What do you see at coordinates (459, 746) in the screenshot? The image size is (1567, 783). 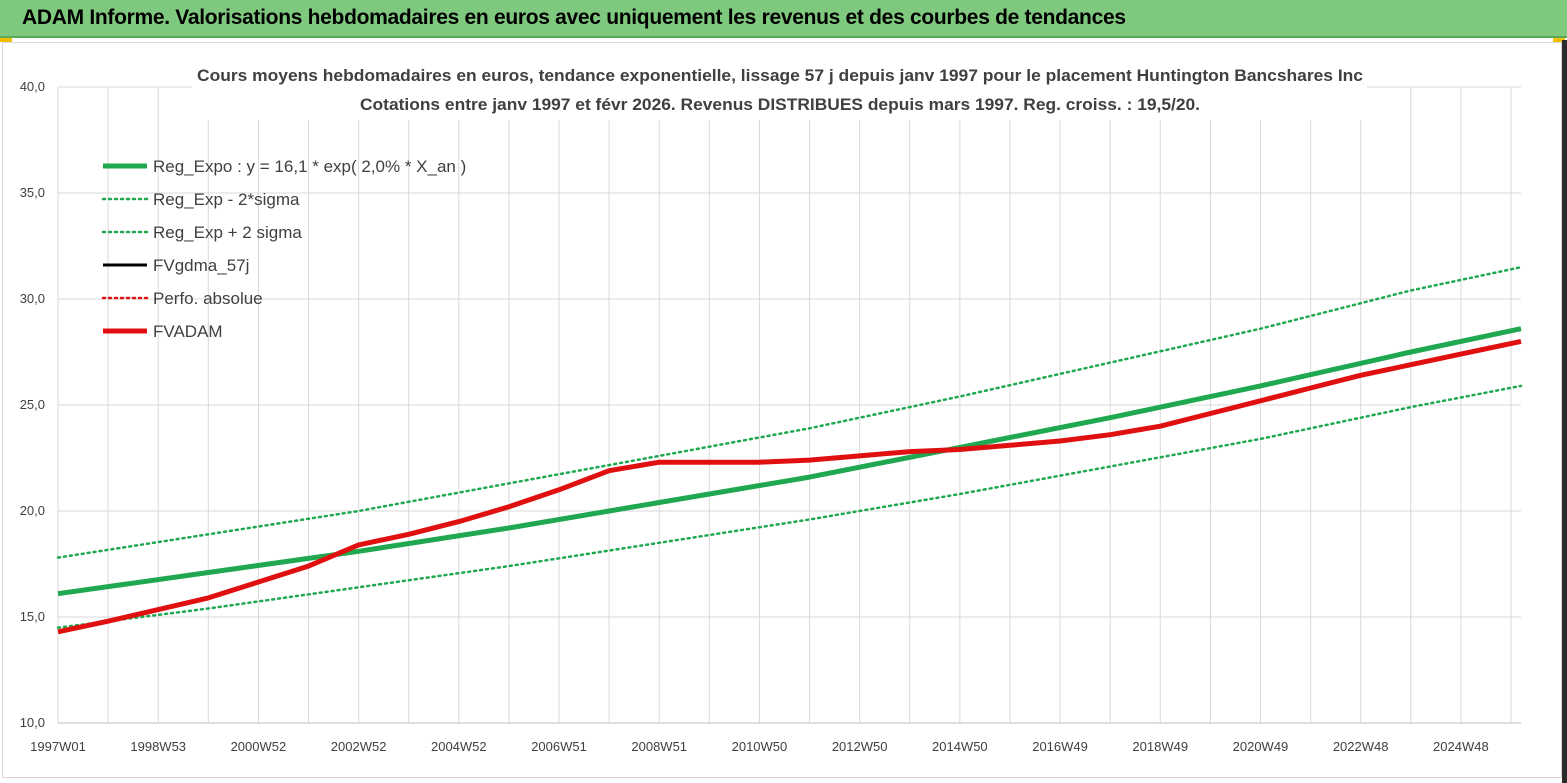 I see `x-tick-label: 2004W52` at bounding box center [459, 746].